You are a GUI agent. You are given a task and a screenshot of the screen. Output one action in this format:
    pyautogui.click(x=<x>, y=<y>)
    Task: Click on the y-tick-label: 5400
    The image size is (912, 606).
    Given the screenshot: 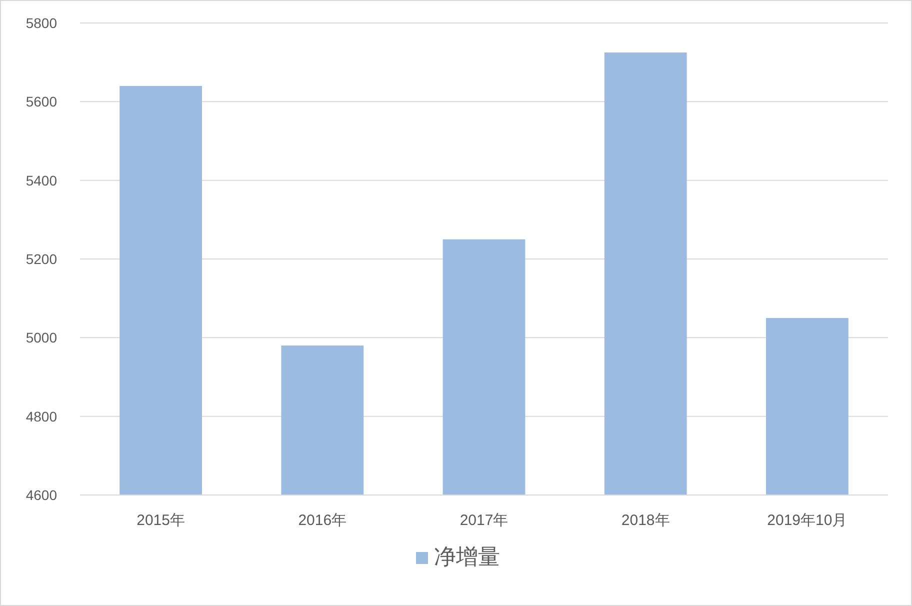 What is the action you would take?
    pyautogui.click(x=42, y=180)
    